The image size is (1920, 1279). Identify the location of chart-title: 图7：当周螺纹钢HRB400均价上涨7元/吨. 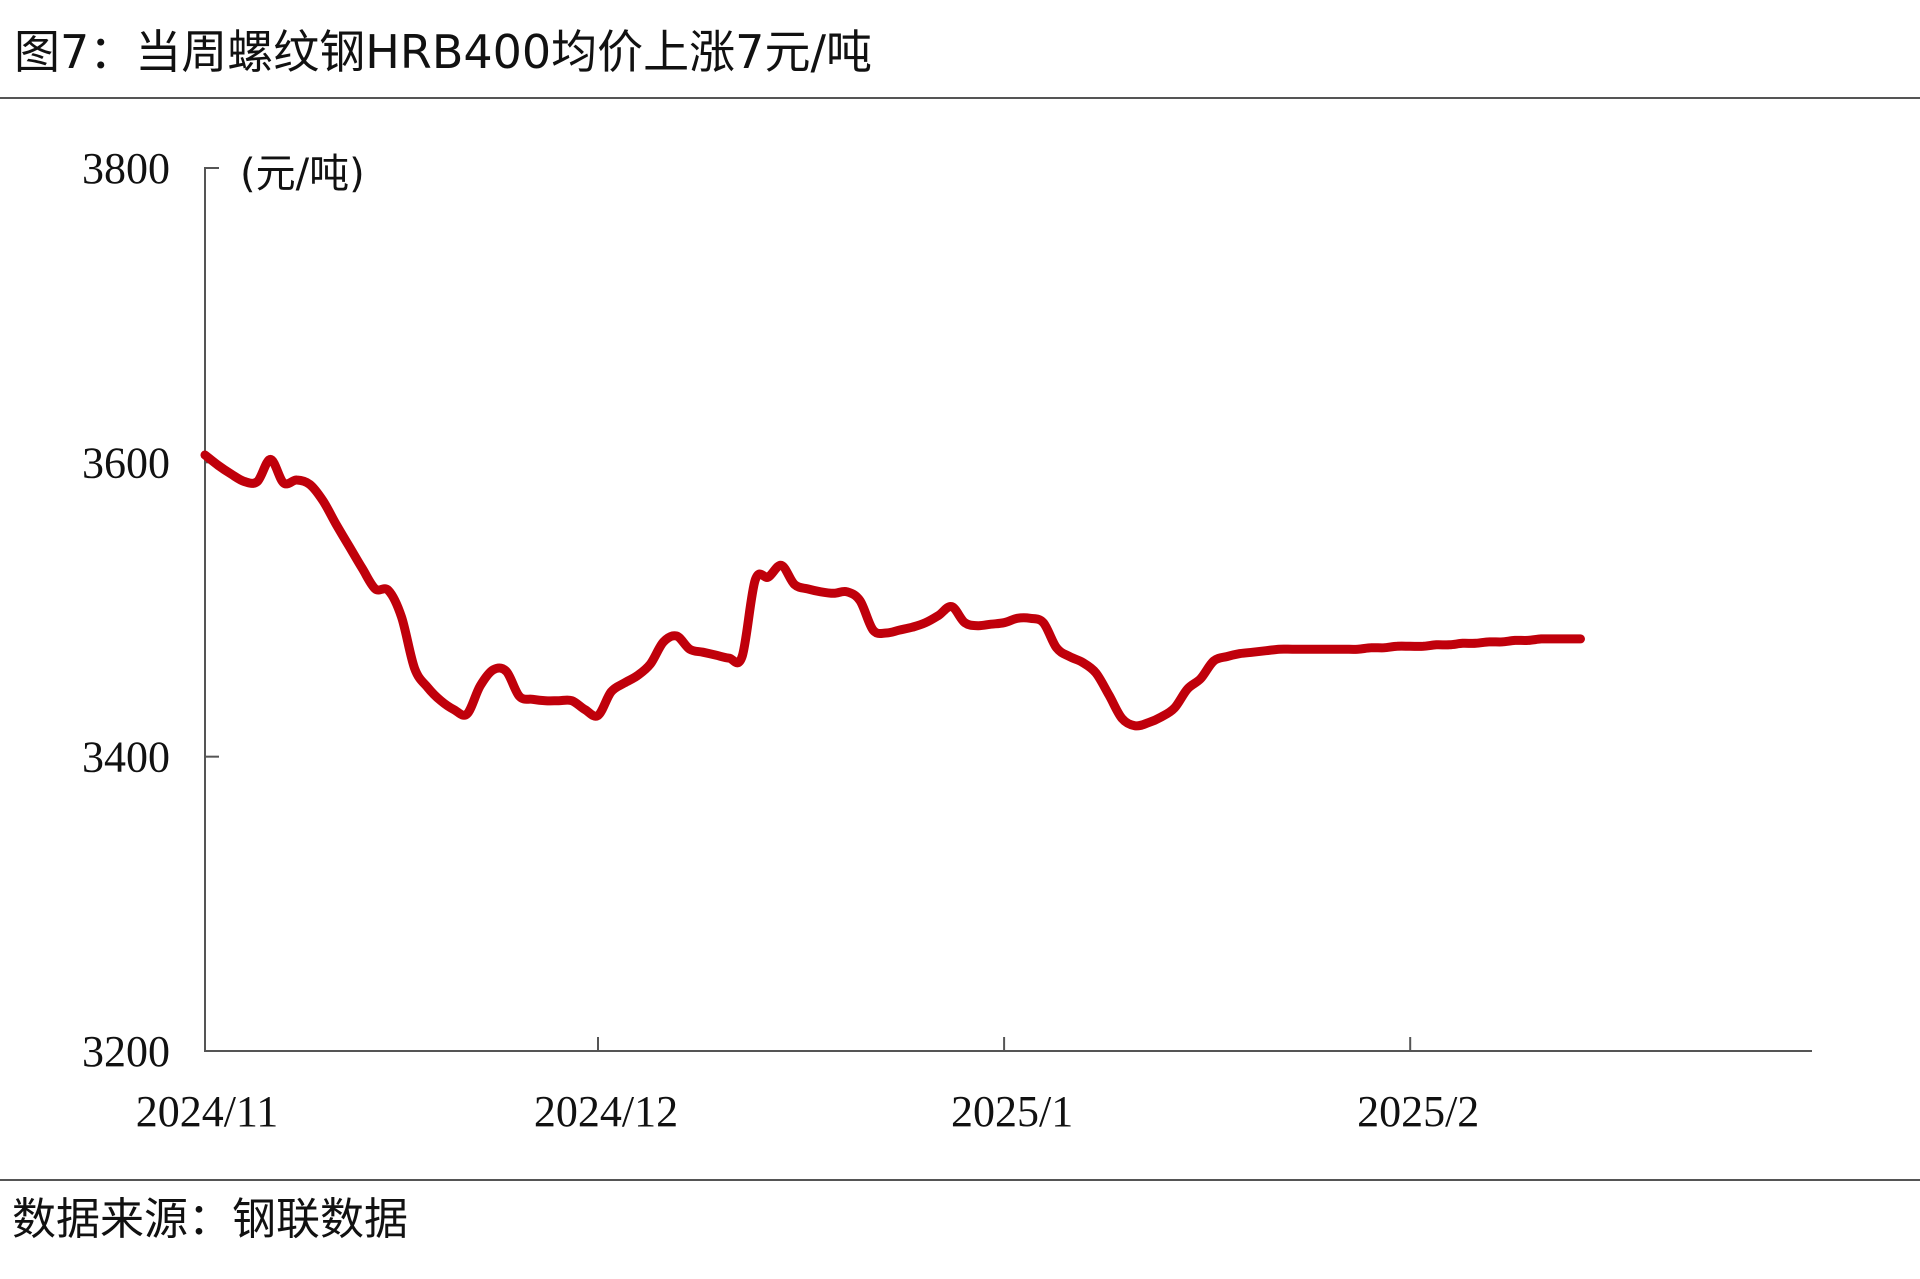
(443, 52).